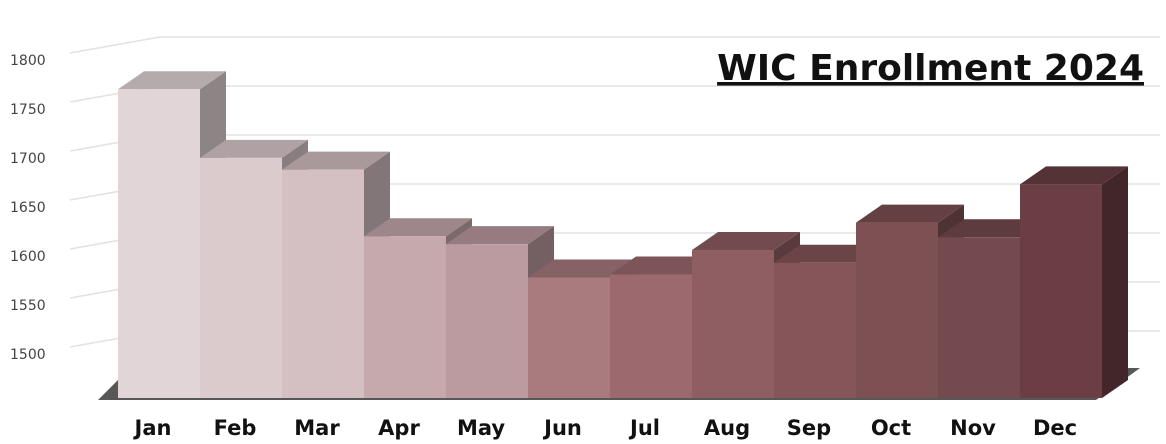 This screenshot has width=1166, height=444. Describe the element at coordinates (28, 110) in the screenshot. I see `y-tick-label: 1750` at that location.